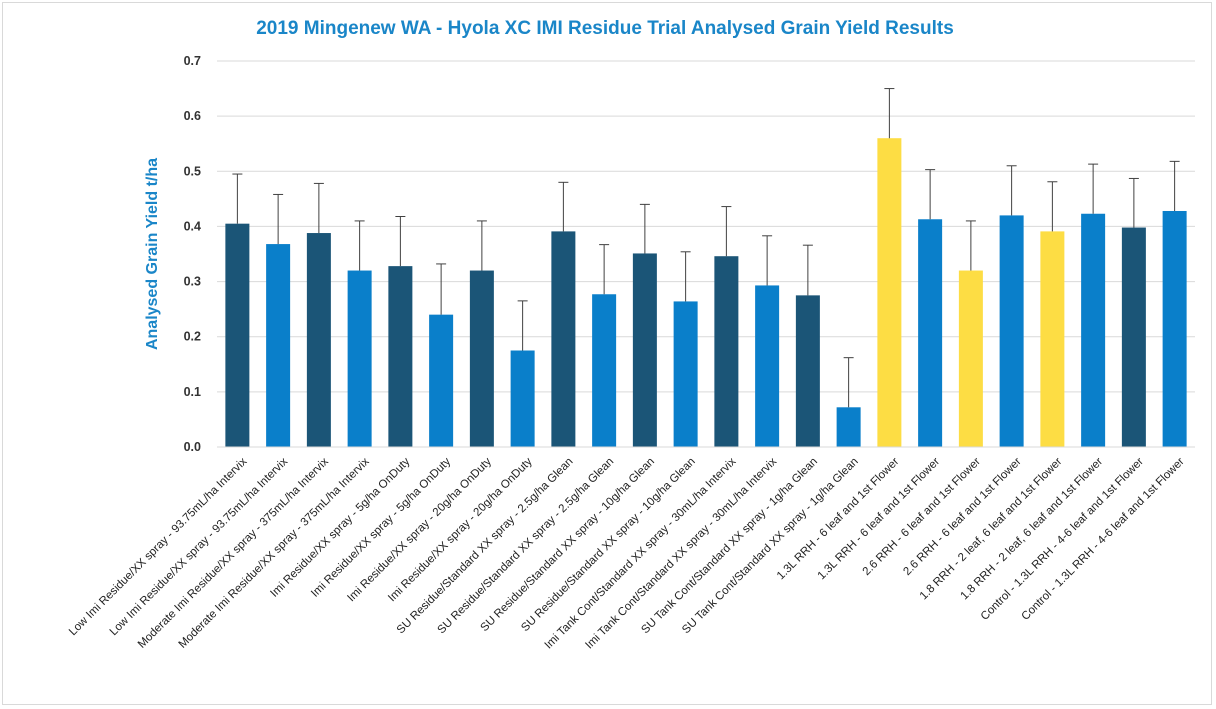 This screenshot has height=709, width=1216. I want to click on y-tick-label: 0.2, so click(192, 337).